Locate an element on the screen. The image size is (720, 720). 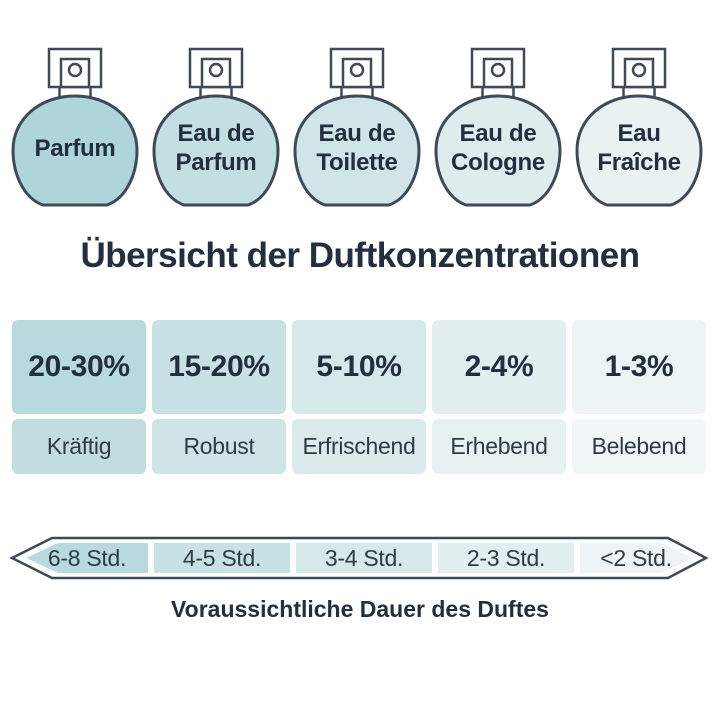
bottle-label-line: Eau is located at coordinates (639, 133).